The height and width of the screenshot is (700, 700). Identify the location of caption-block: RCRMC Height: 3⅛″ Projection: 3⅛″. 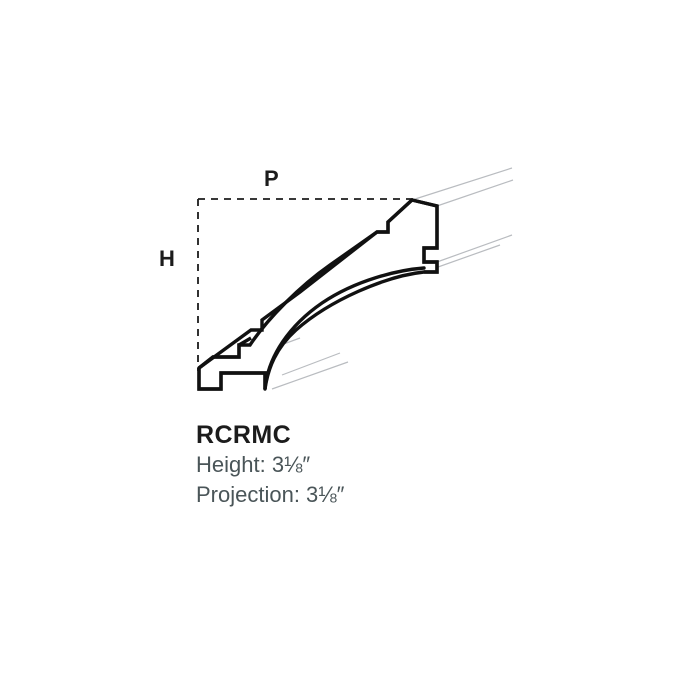
(356, 465).